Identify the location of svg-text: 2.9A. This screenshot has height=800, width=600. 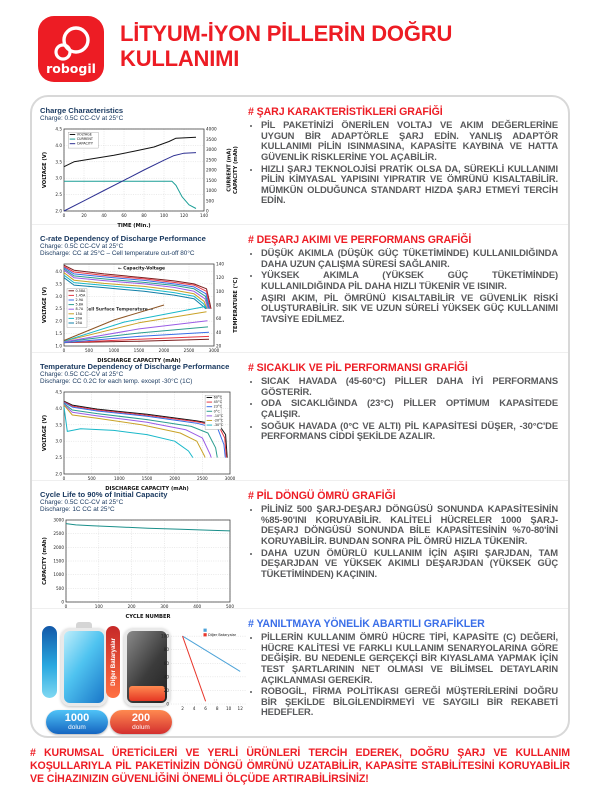
(80, 300).